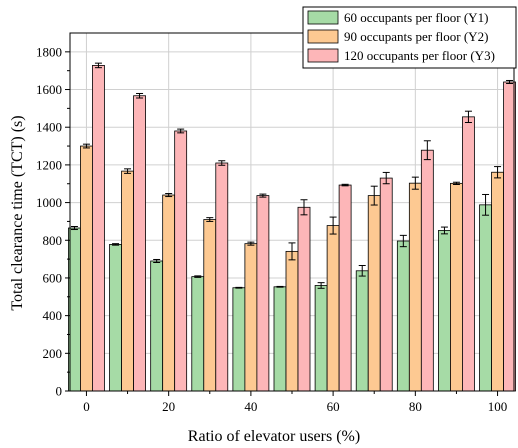 The image size is (518, 448). Describe the element at coordinates (53, 240) in the screenshot. I see `y-tick-label: 800` at that location.